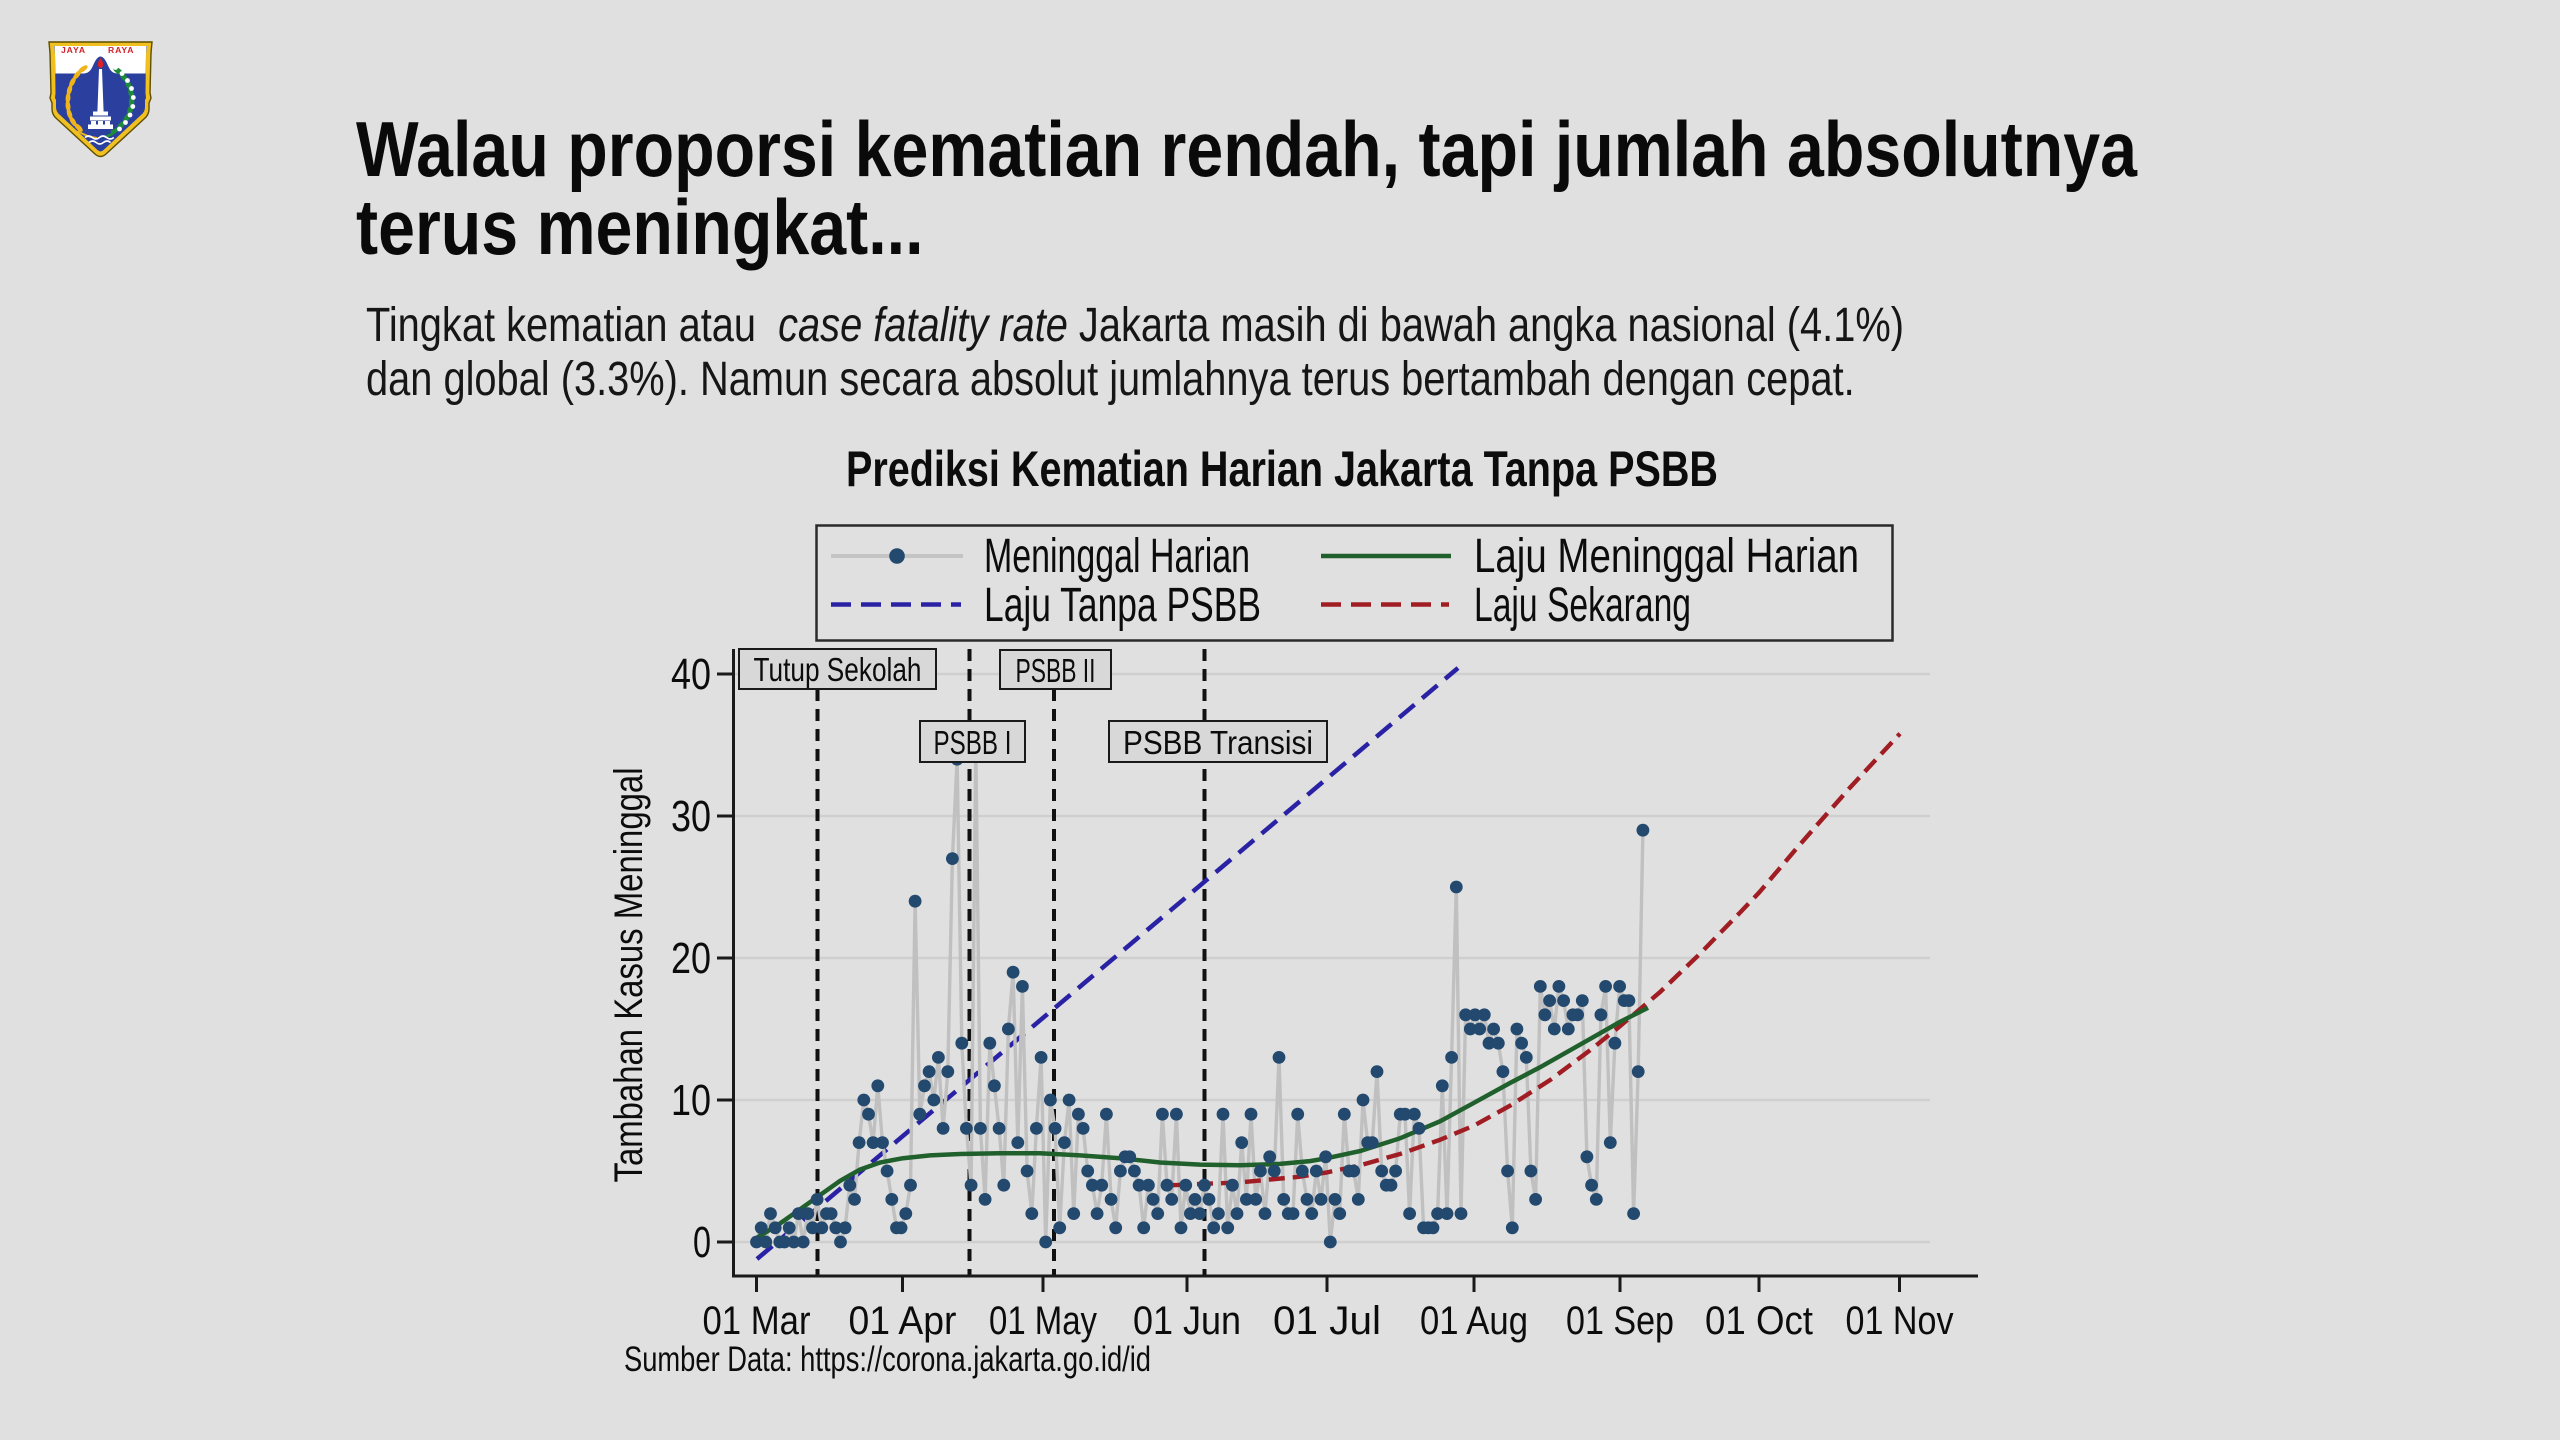  I want to click on svg-text: 10, so click(691, 1100).